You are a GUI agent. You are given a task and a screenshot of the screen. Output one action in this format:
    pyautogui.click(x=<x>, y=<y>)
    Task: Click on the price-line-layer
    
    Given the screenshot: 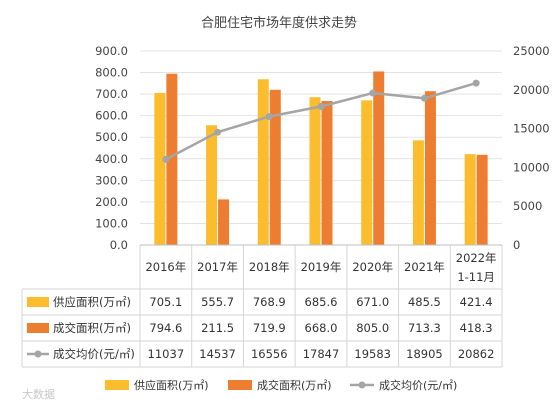 What is the action you would take?
    pyautogui.click(x=321, y=121)
    